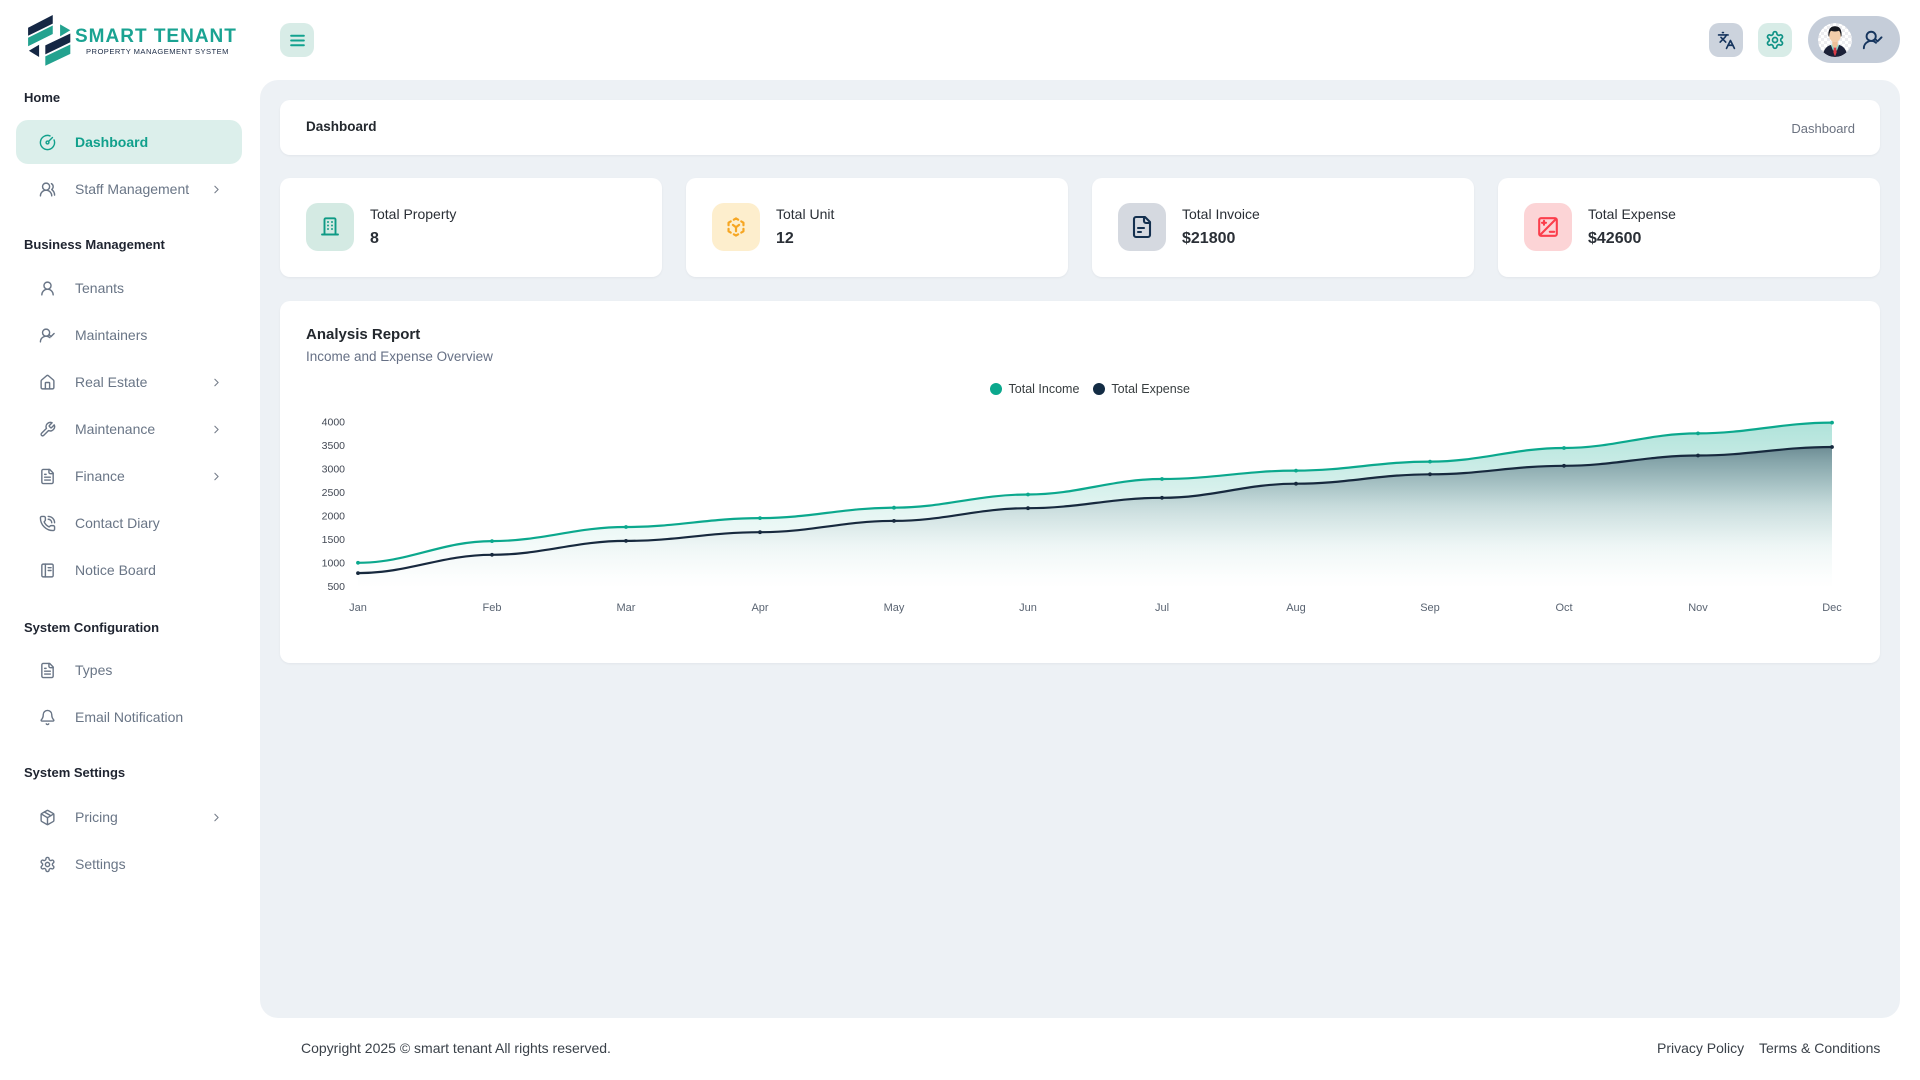 Image resolution: width=1920 pixels, height=1080 pixels. I want to click on svg-text: Oct, so click(1563, 608).